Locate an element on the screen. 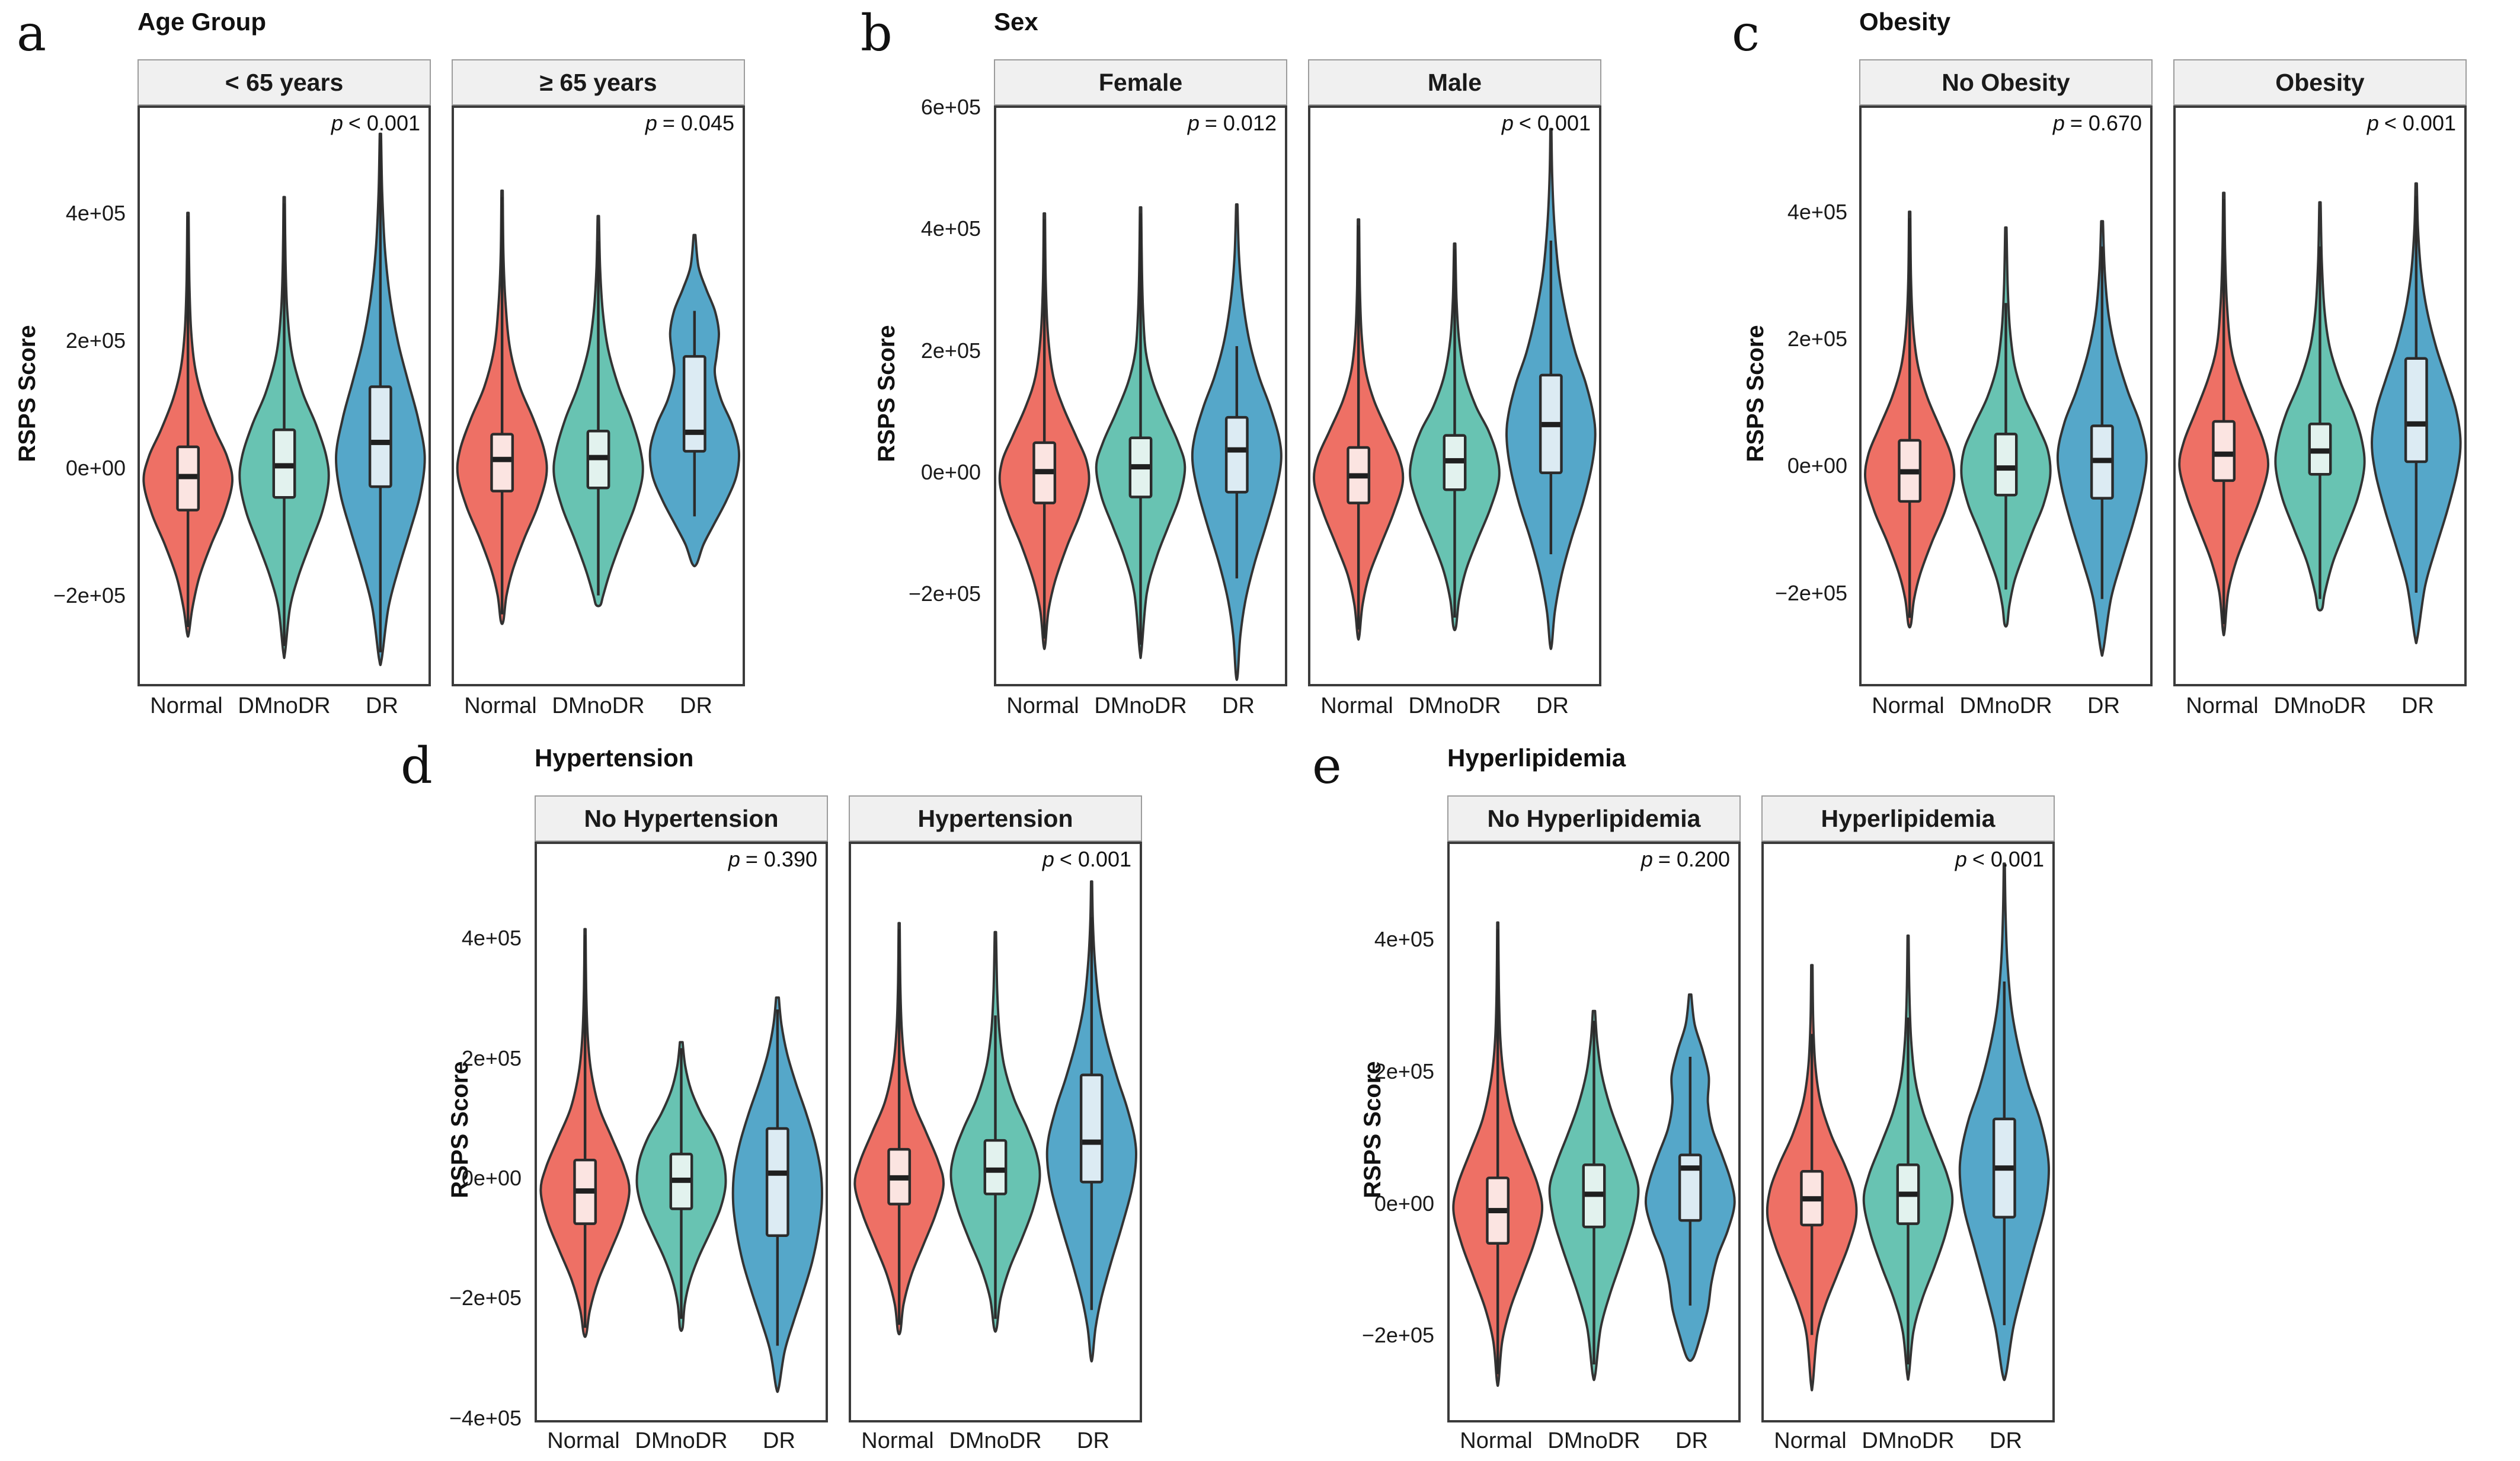  panel-letter-e: e is located at coordinates (1327, 766).